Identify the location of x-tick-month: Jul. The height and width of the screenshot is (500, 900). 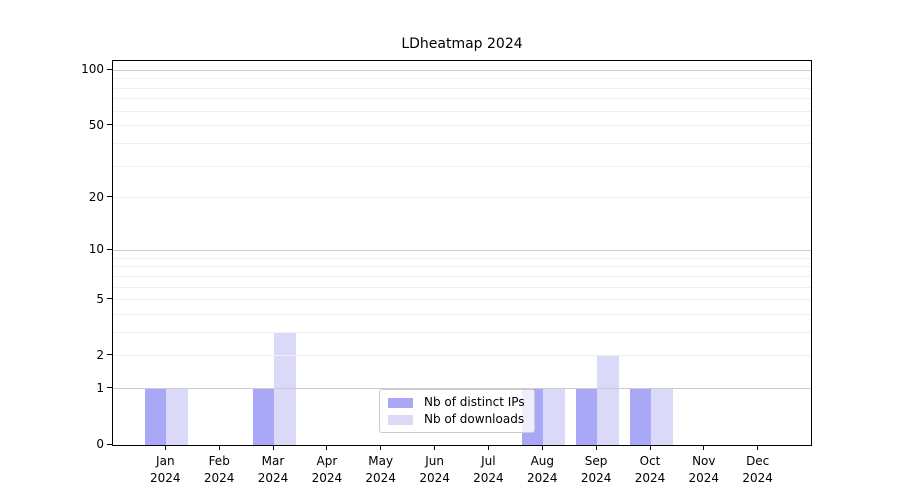
(488, 461).